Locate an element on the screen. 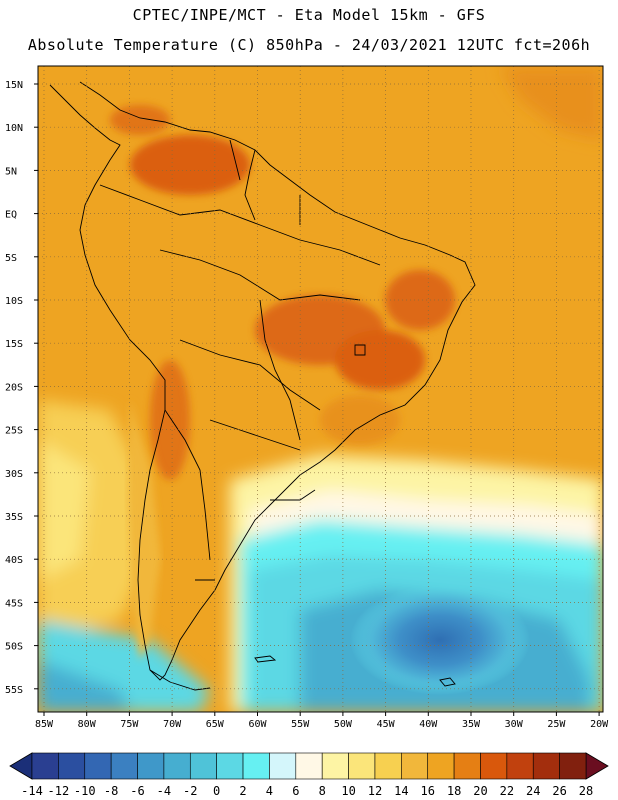 Image resolution: width=618 pixels, height=800 pixels. lat-label: 20S is located at coordinates (14, 387).